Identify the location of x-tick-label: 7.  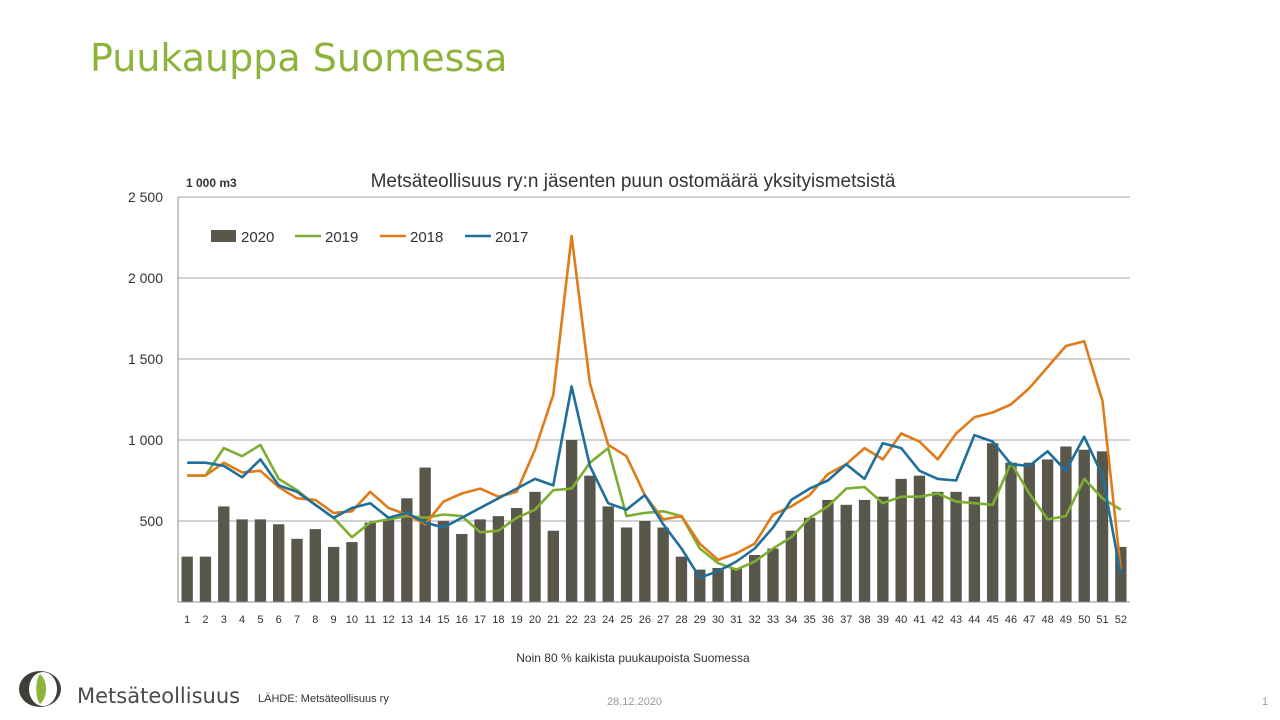
(297, 620).